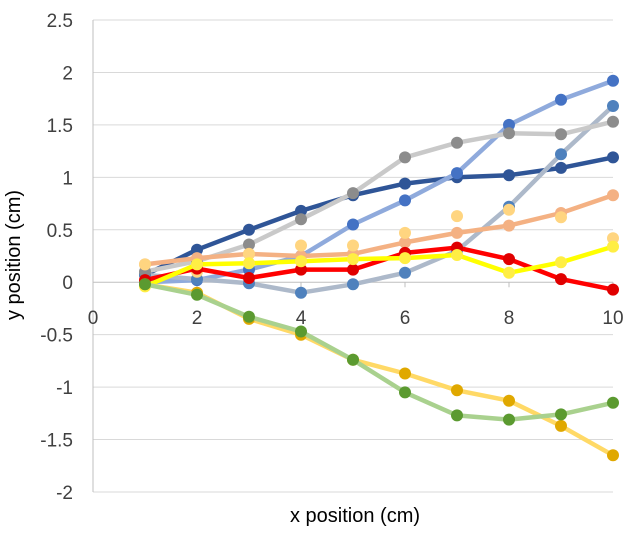 This screenshot has height=545, width=636. I want to click on y-tick-label: 0.5, so click(60, 231).